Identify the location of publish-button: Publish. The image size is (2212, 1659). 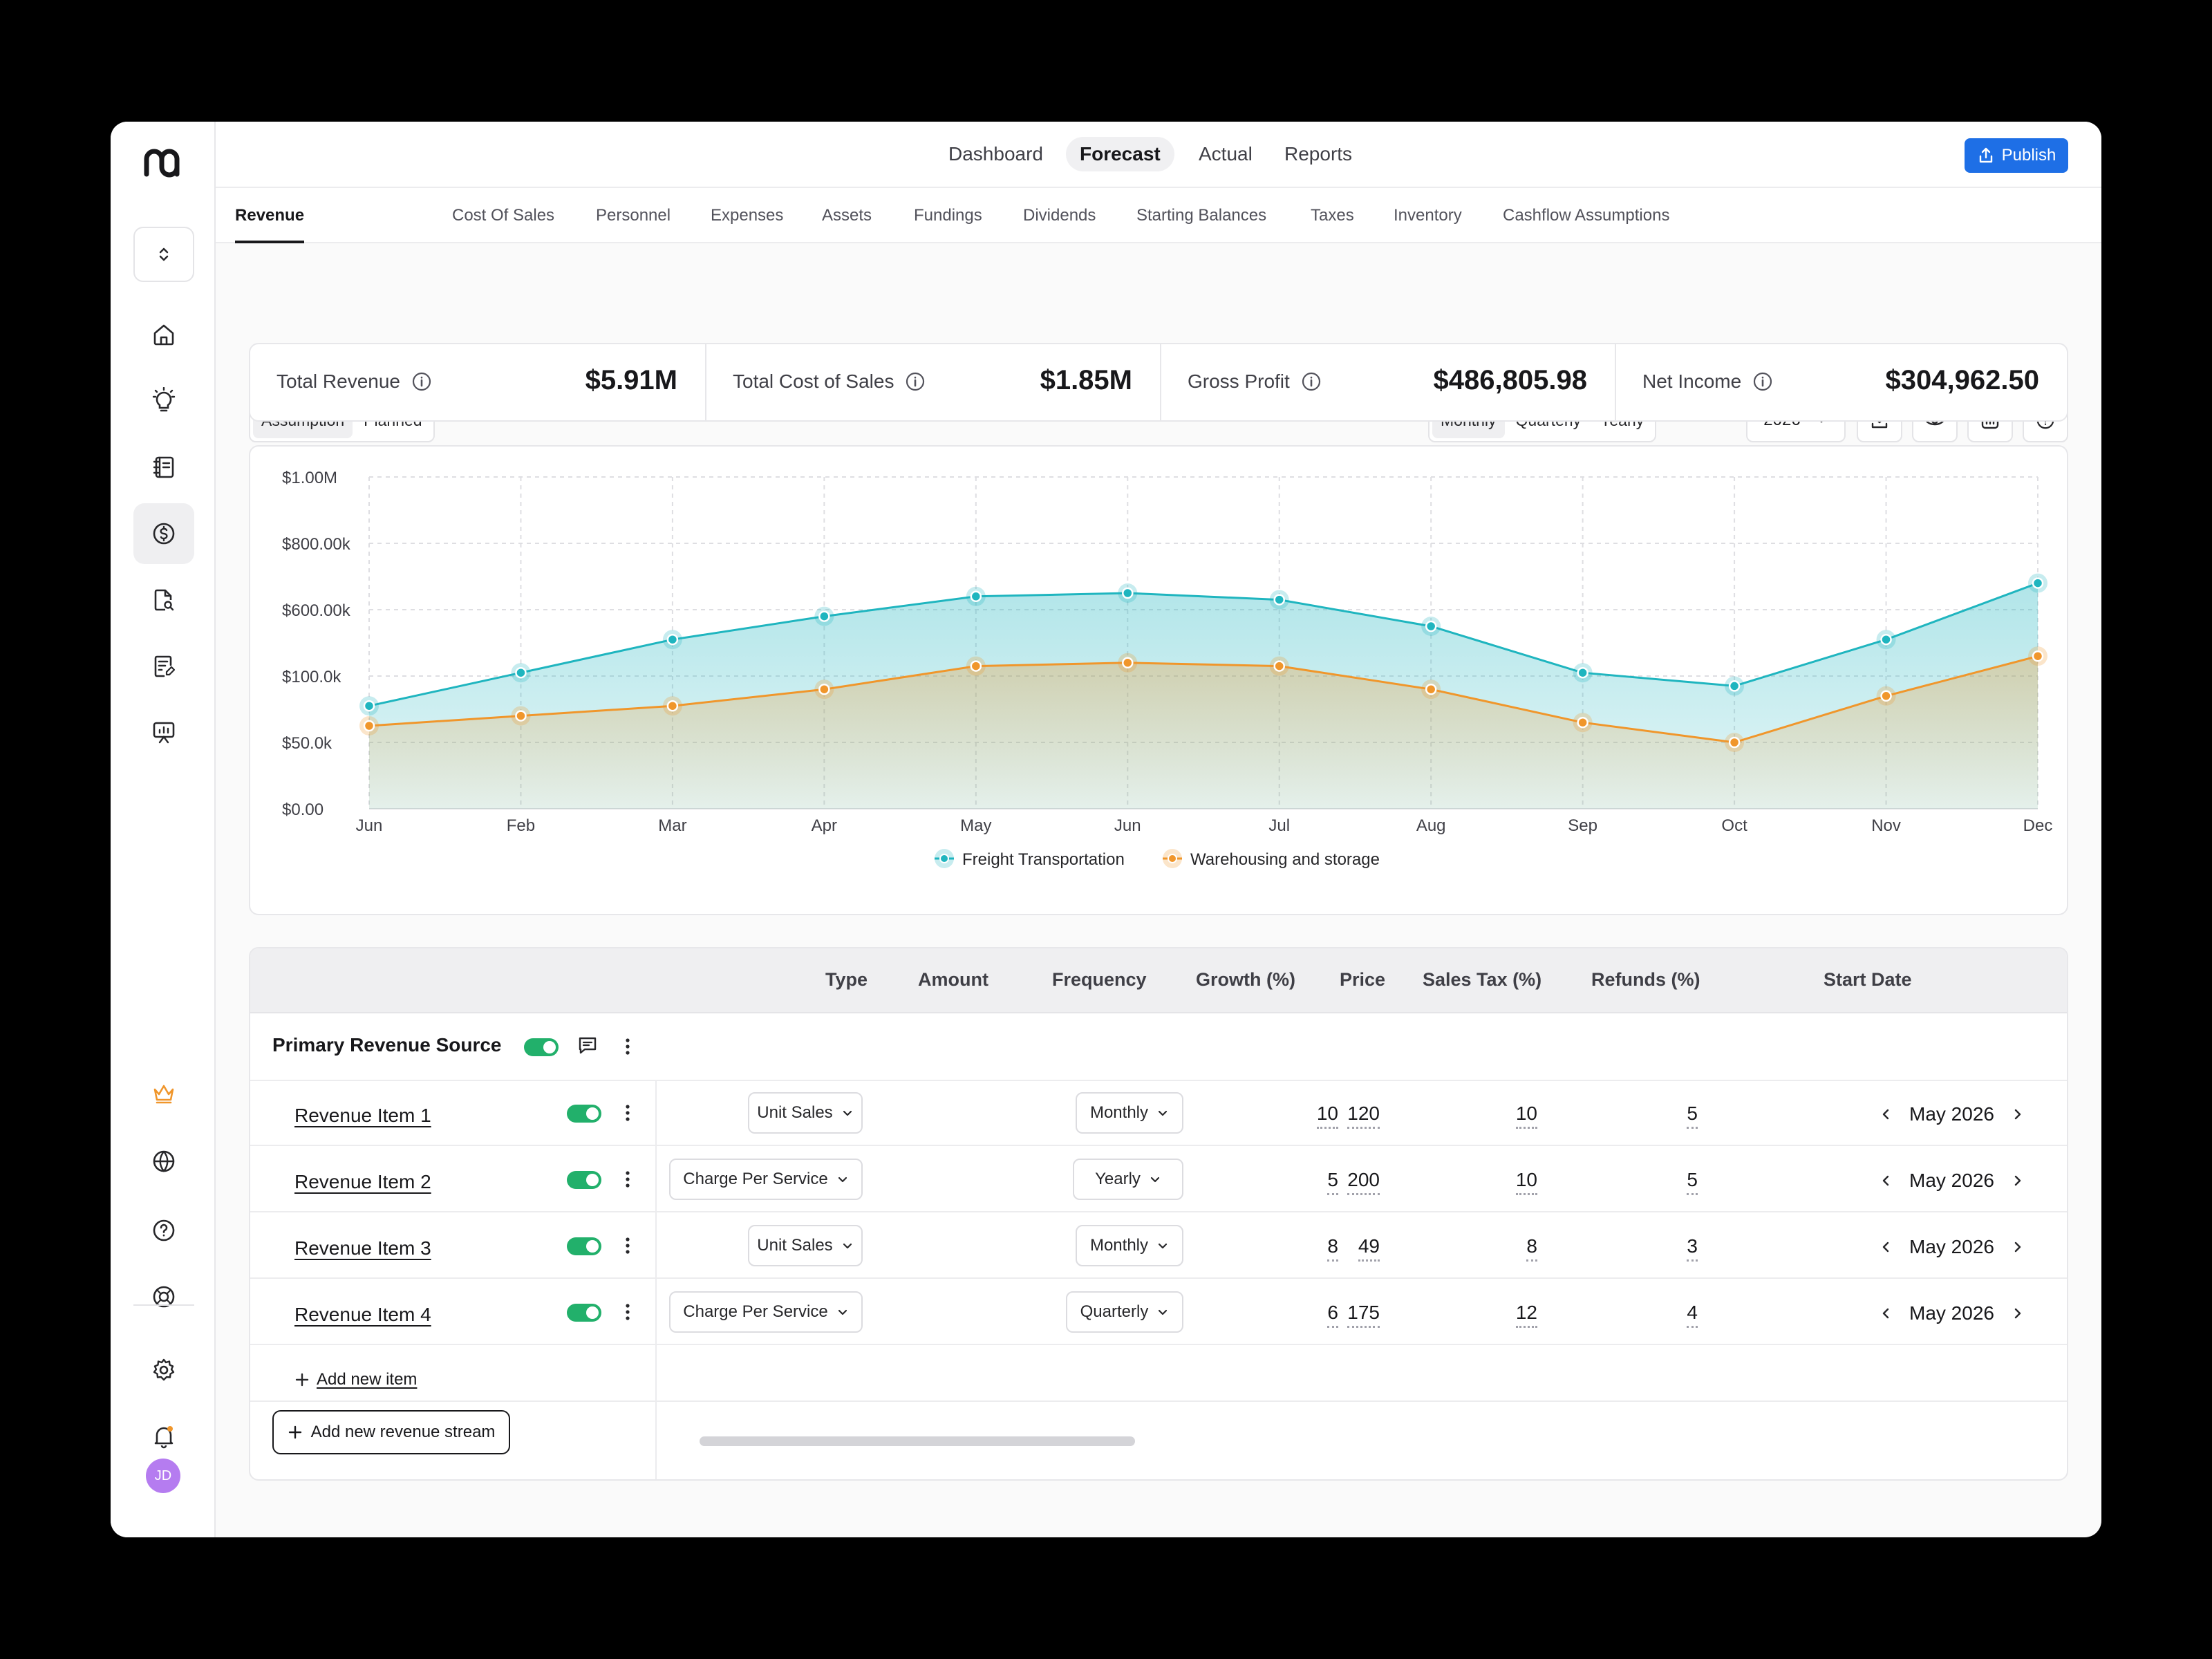
(2017, 155).